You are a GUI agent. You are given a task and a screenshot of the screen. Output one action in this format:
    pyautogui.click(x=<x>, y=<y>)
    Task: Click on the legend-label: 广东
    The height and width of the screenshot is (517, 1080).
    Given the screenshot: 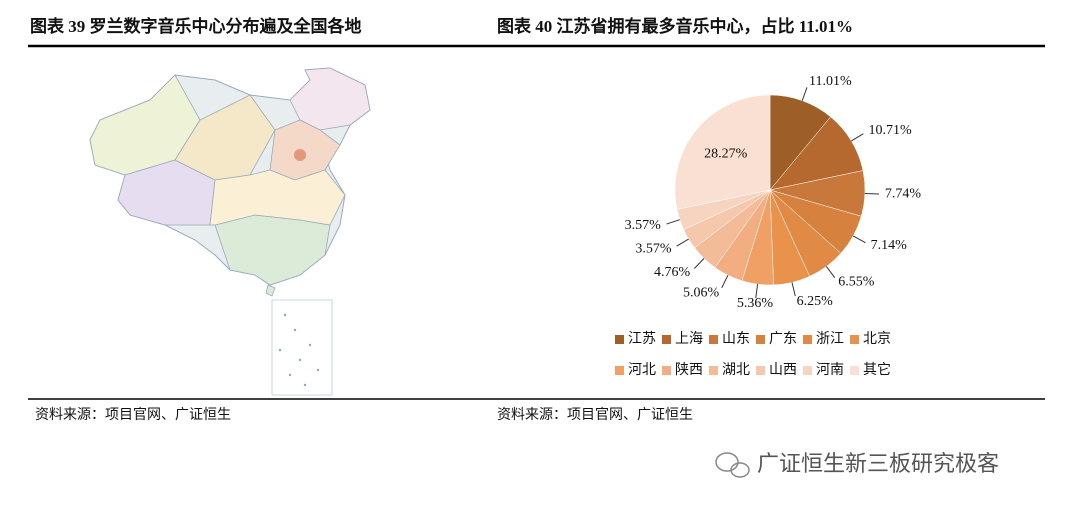 What is the action you would take?
    pyautogui.click(x=783, y=339)
    